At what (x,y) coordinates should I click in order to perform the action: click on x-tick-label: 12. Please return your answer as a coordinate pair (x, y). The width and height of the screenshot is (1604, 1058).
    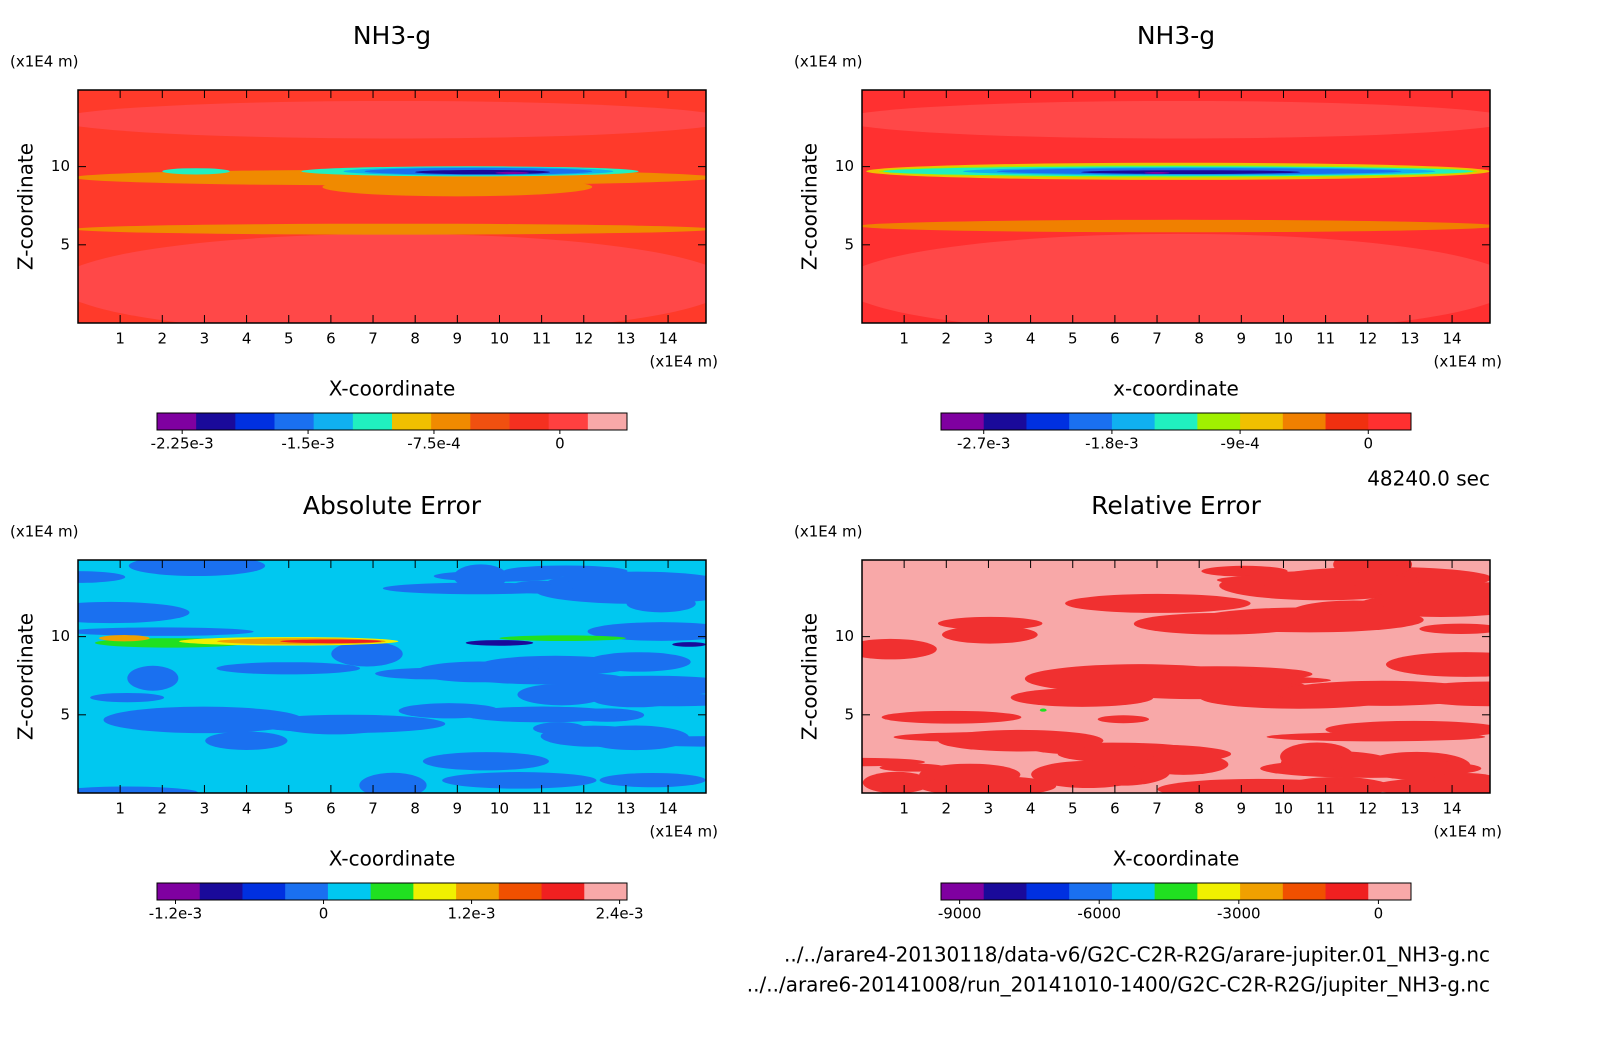
    Looking at the image, I should click on (583, 339).